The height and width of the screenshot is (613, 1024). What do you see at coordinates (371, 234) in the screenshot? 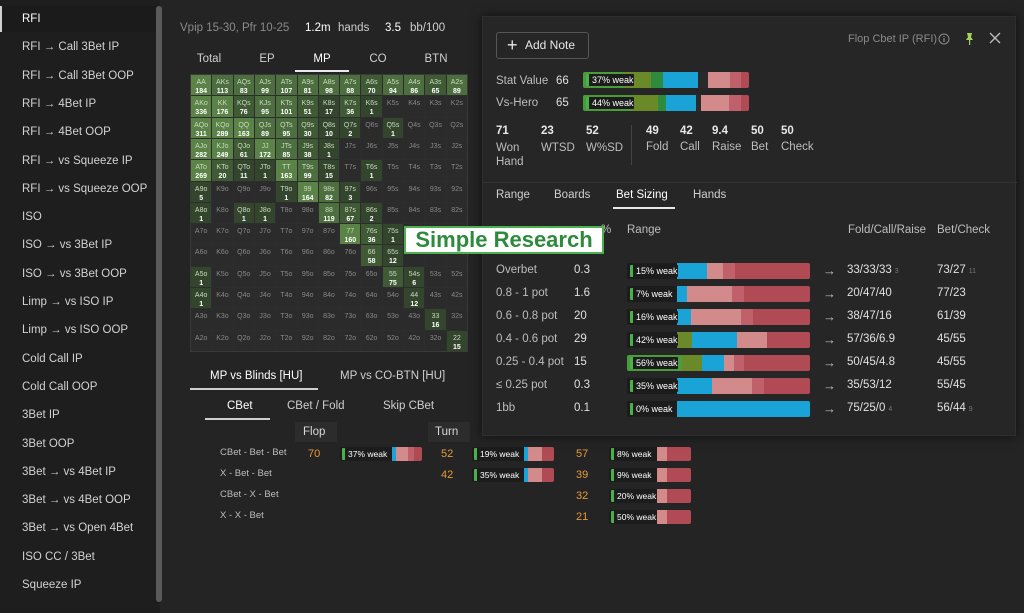
I see `hand-cell: 76s 36` at bounding box center [371, 234].